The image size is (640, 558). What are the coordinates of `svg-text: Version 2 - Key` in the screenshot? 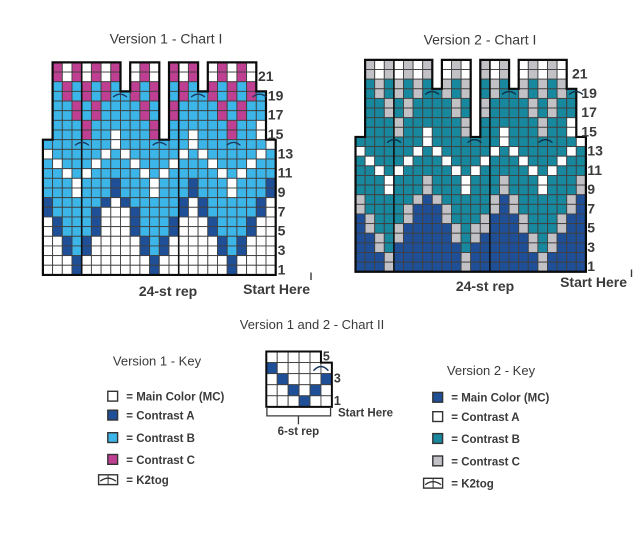 It's located at (491, 370).